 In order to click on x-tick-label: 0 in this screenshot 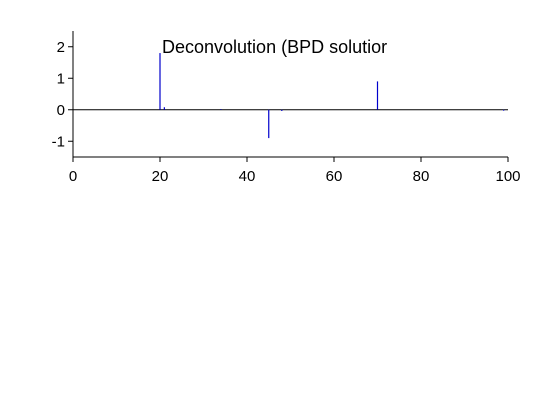, I will do `click(73, 176)`.